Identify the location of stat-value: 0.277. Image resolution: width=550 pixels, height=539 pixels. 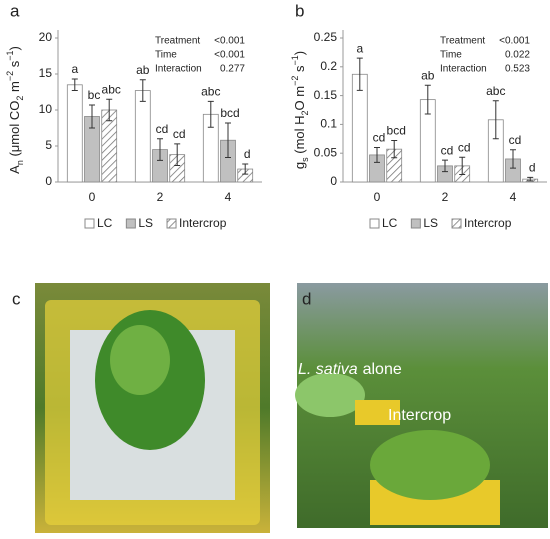
(232, 69).